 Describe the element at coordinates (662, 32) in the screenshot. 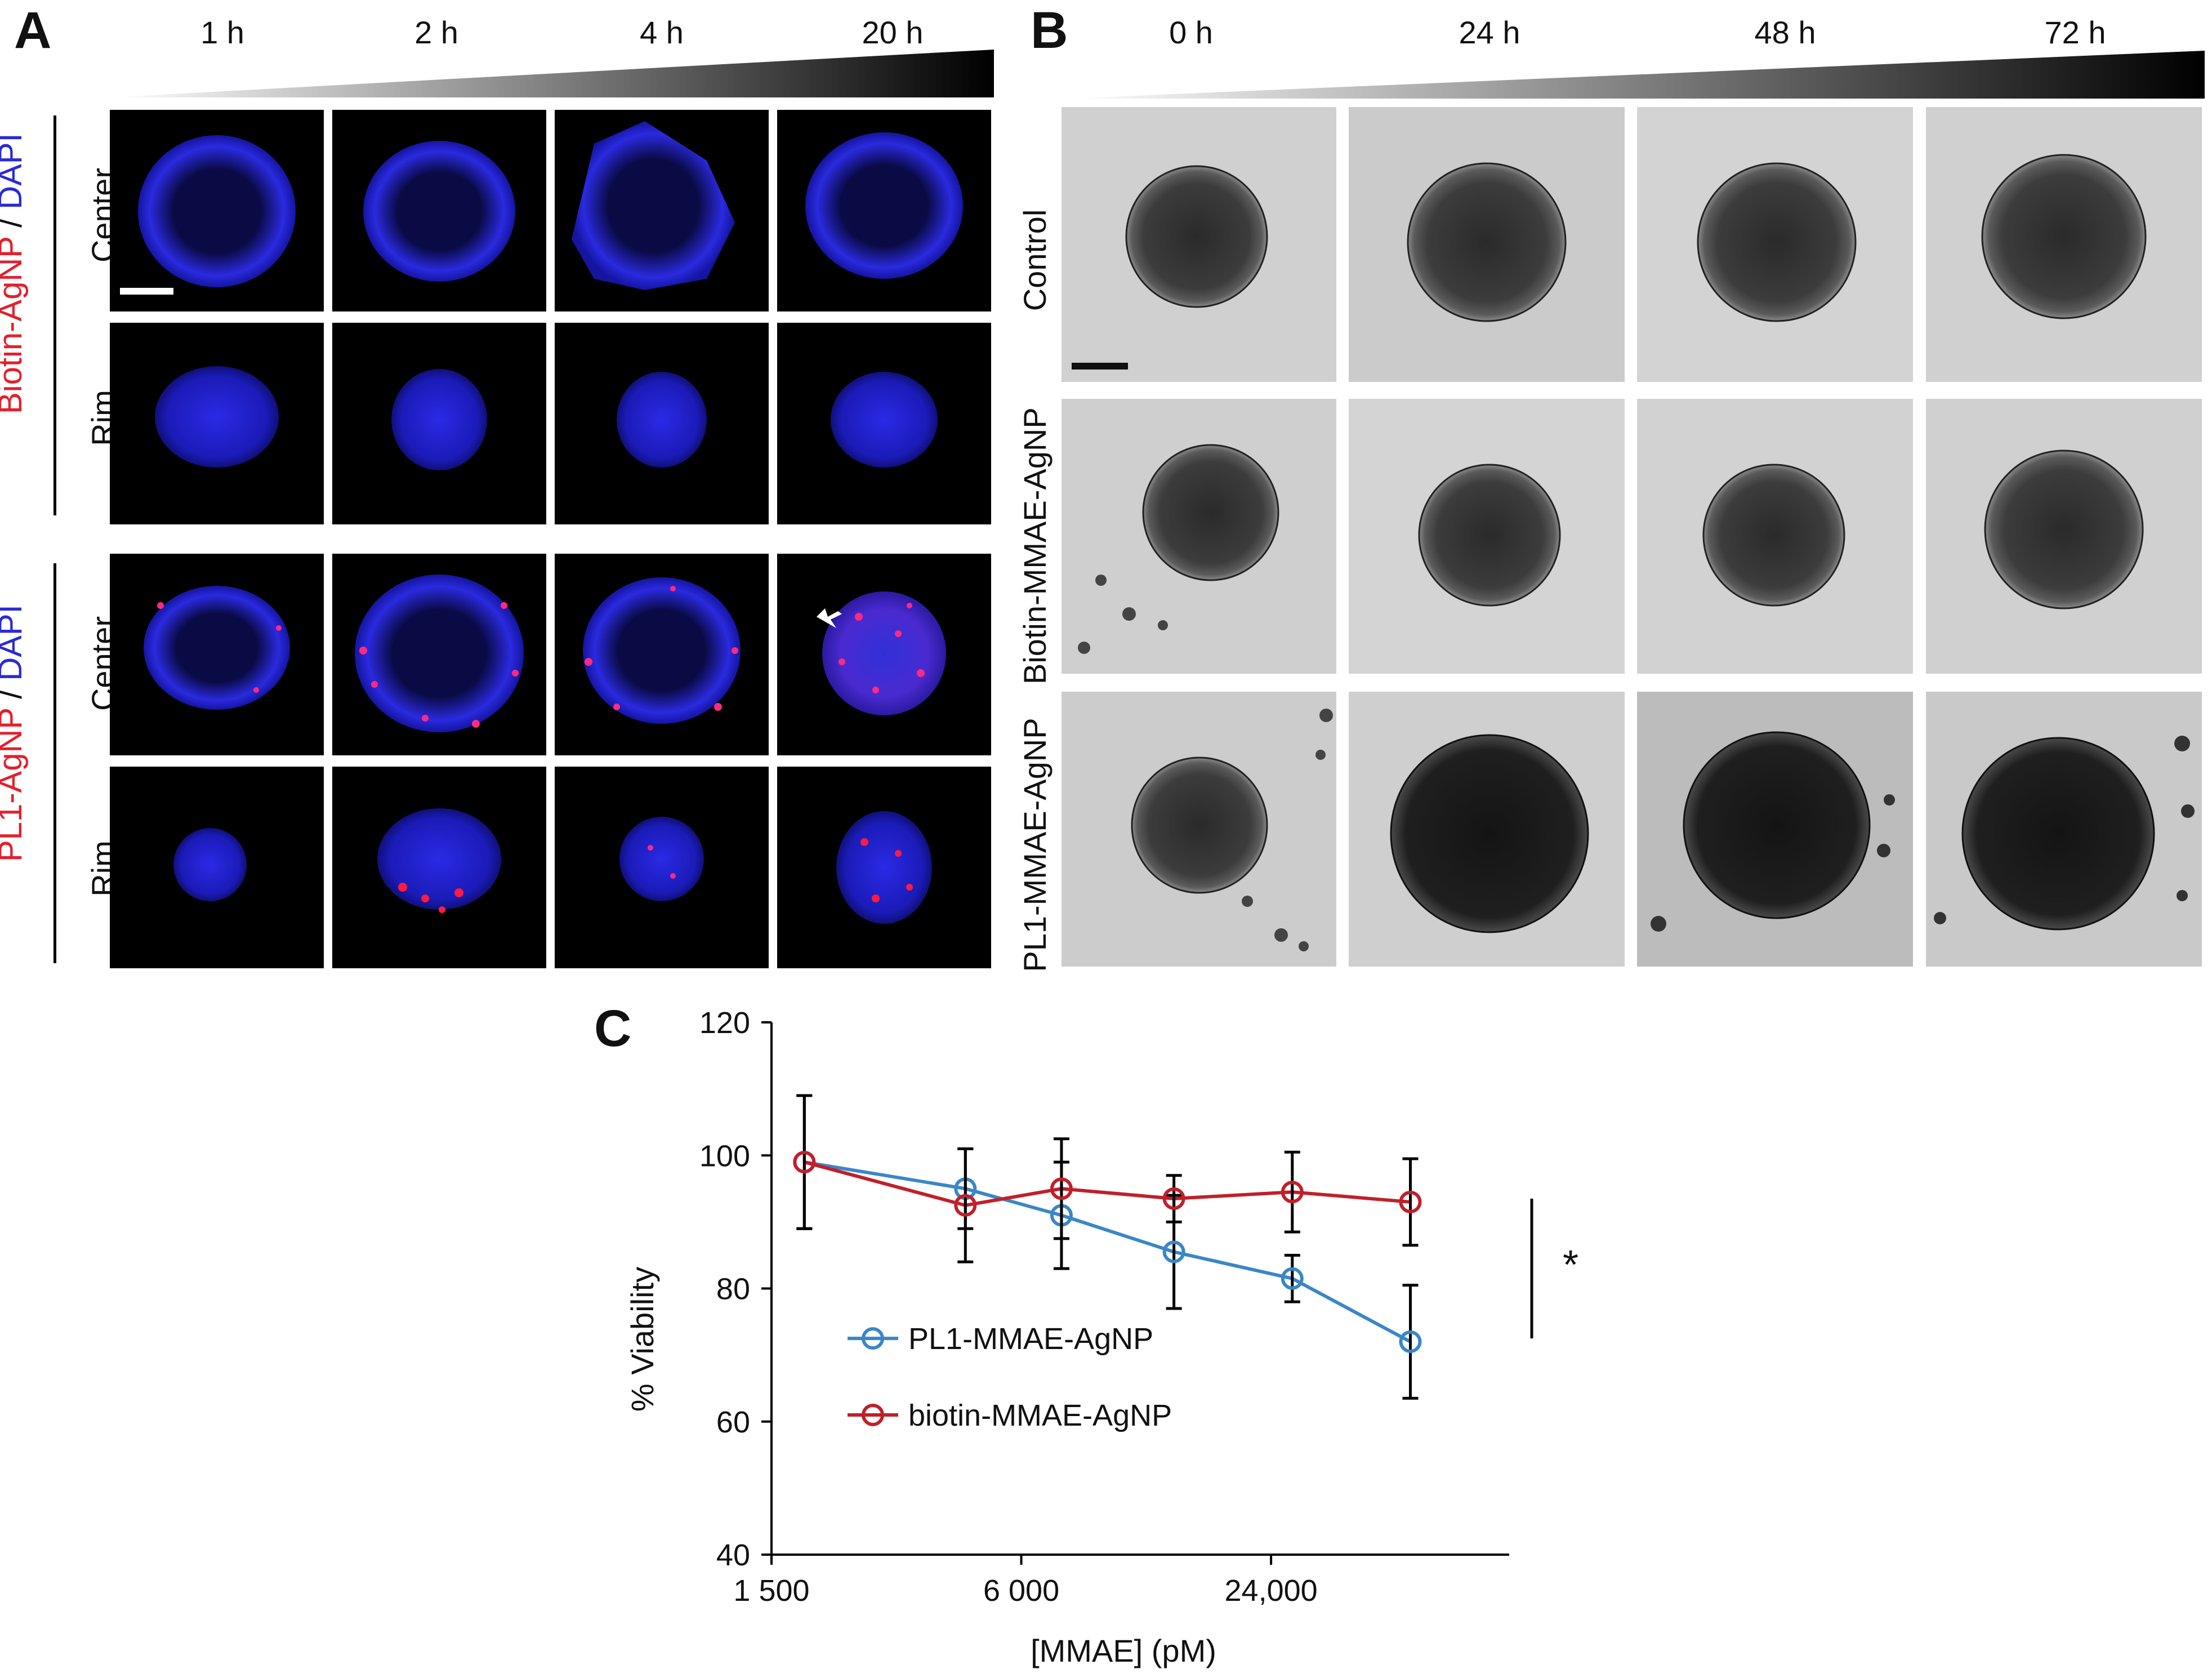

I see `panel-a-time-3: 4 h` at that location.